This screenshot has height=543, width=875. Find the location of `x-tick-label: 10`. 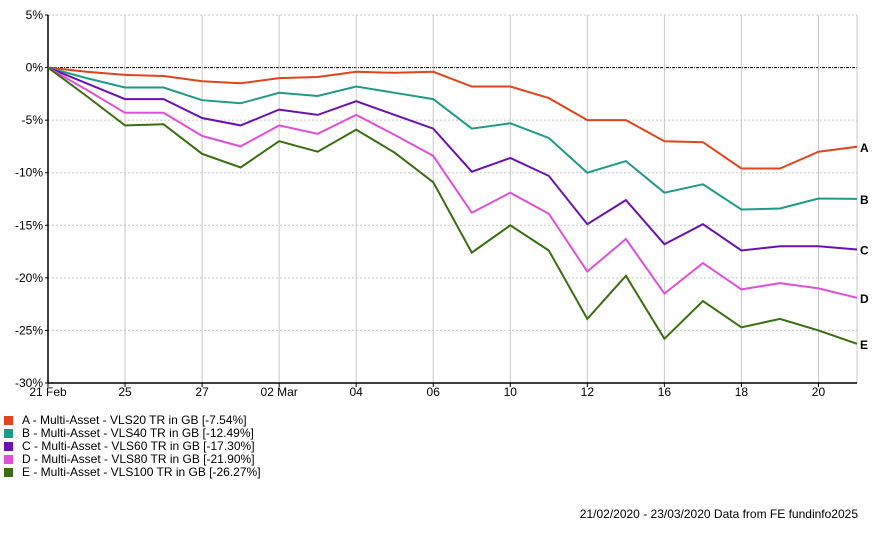

x-tick-label: 10 is located at coordinates (511, 392).